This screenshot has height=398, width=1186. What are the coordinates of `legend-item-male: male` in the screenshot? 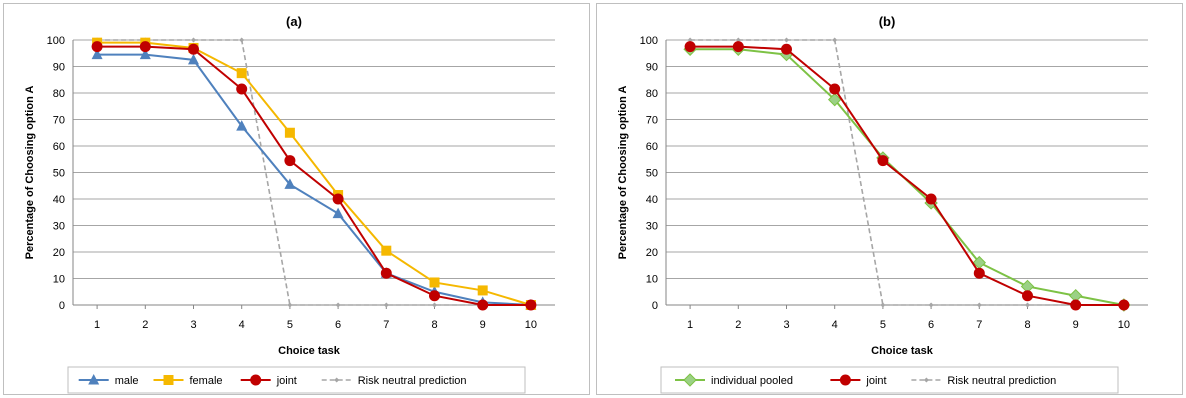 It's located at (108, 380).